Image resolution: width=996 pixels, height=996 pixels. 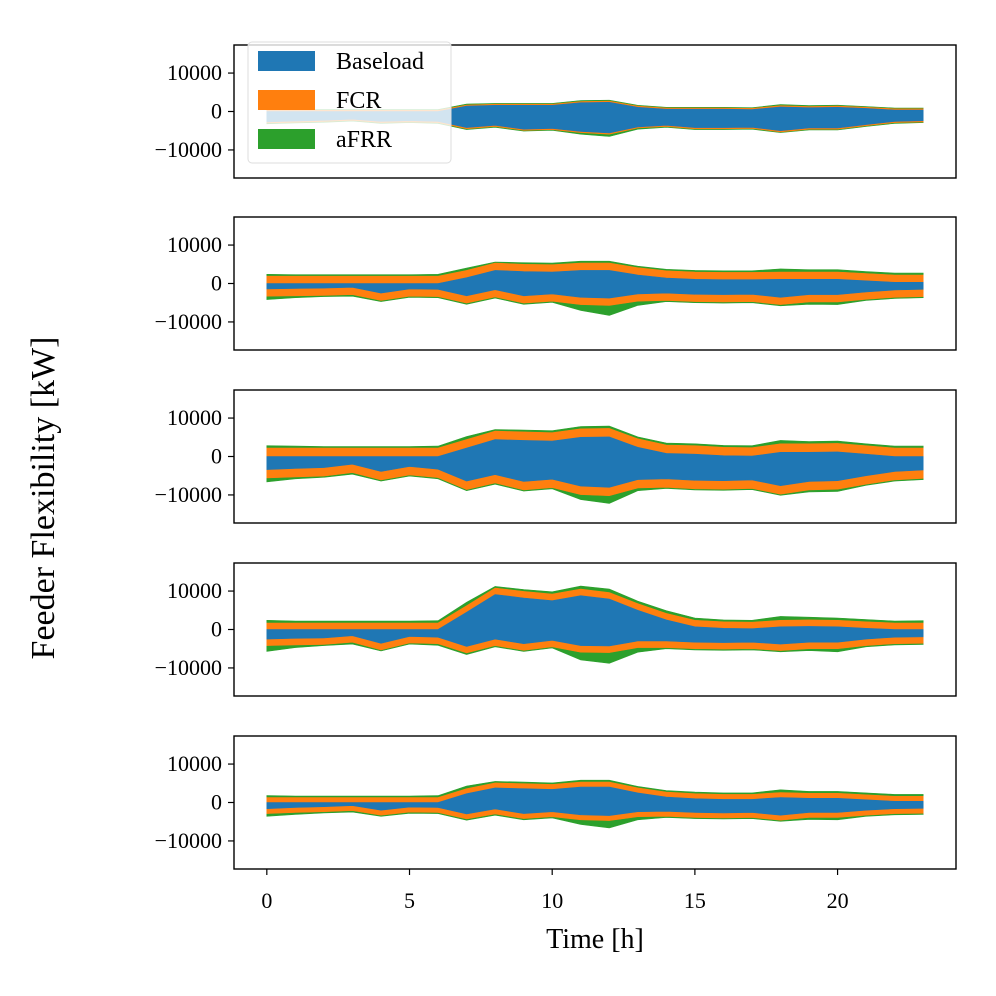 What do you see at coordinates (43, 498) in the screenshot?
I see `y-axis-label: Feeder Flexibility [kW]` at bounding box center [43, 498].